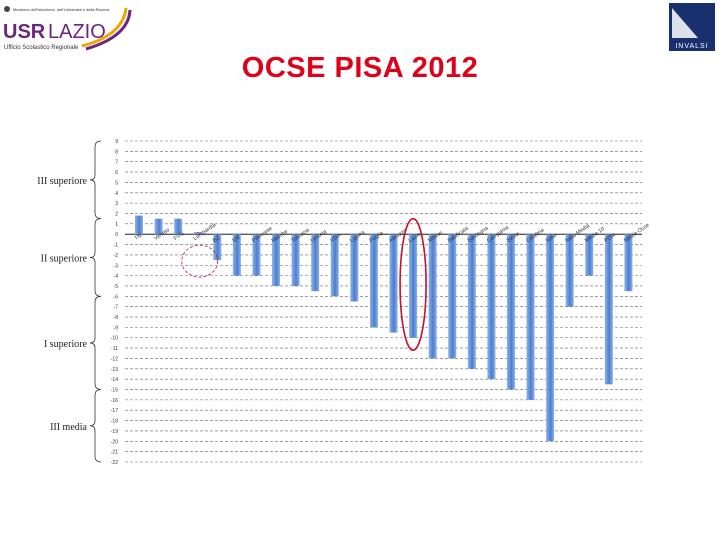 The image size is (720, 540). I want to click on y-tick-label: 7, so click(116, 163).